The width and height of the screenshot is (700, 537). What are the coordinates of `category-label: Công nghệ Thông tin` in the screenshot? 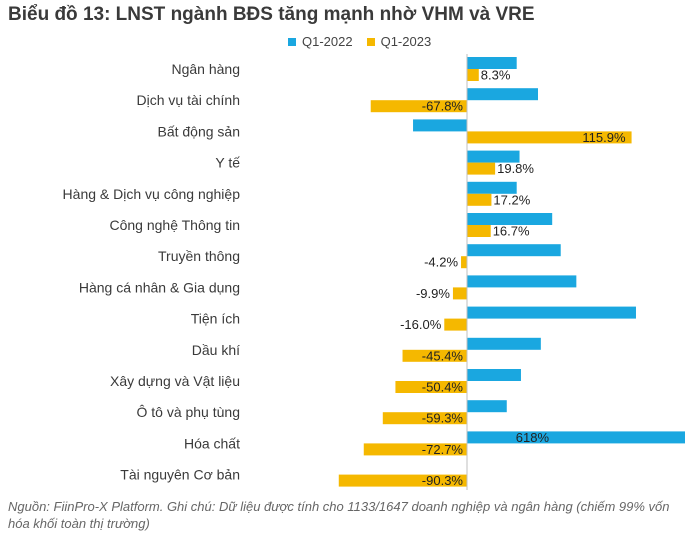 It's located at (174, 225).